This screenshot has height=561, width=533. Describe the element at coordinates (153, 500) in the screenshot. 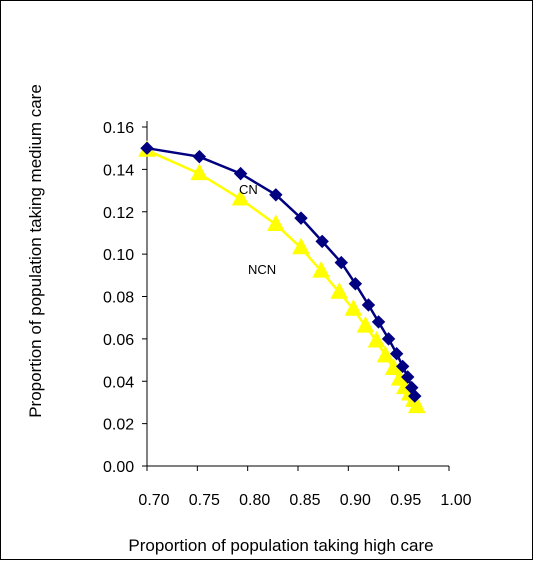

I see `x-tick-label: 0.70` at that location.